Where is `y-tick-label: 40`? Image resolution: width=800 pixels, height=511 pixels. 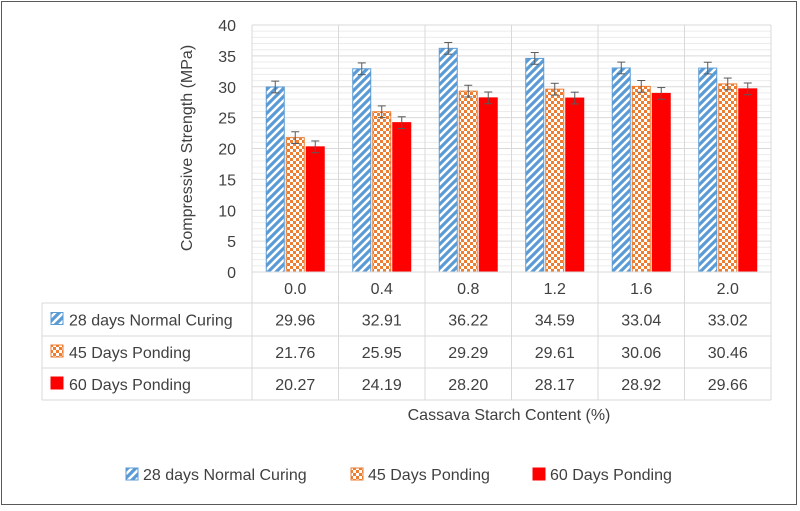
y-tick-label: 40 is located at coordinates (227, 26).